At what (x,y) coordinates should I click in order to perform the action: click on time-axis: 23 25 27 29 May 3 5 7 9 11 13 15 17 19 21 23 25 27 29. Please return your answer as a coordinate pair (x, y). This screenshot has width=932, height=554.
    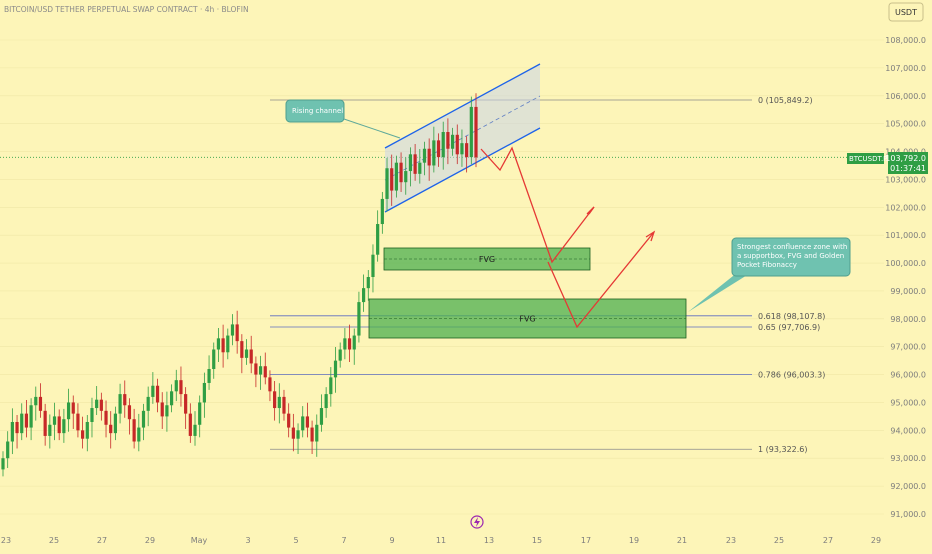
    Looking at the image, I should click on (441, 540).